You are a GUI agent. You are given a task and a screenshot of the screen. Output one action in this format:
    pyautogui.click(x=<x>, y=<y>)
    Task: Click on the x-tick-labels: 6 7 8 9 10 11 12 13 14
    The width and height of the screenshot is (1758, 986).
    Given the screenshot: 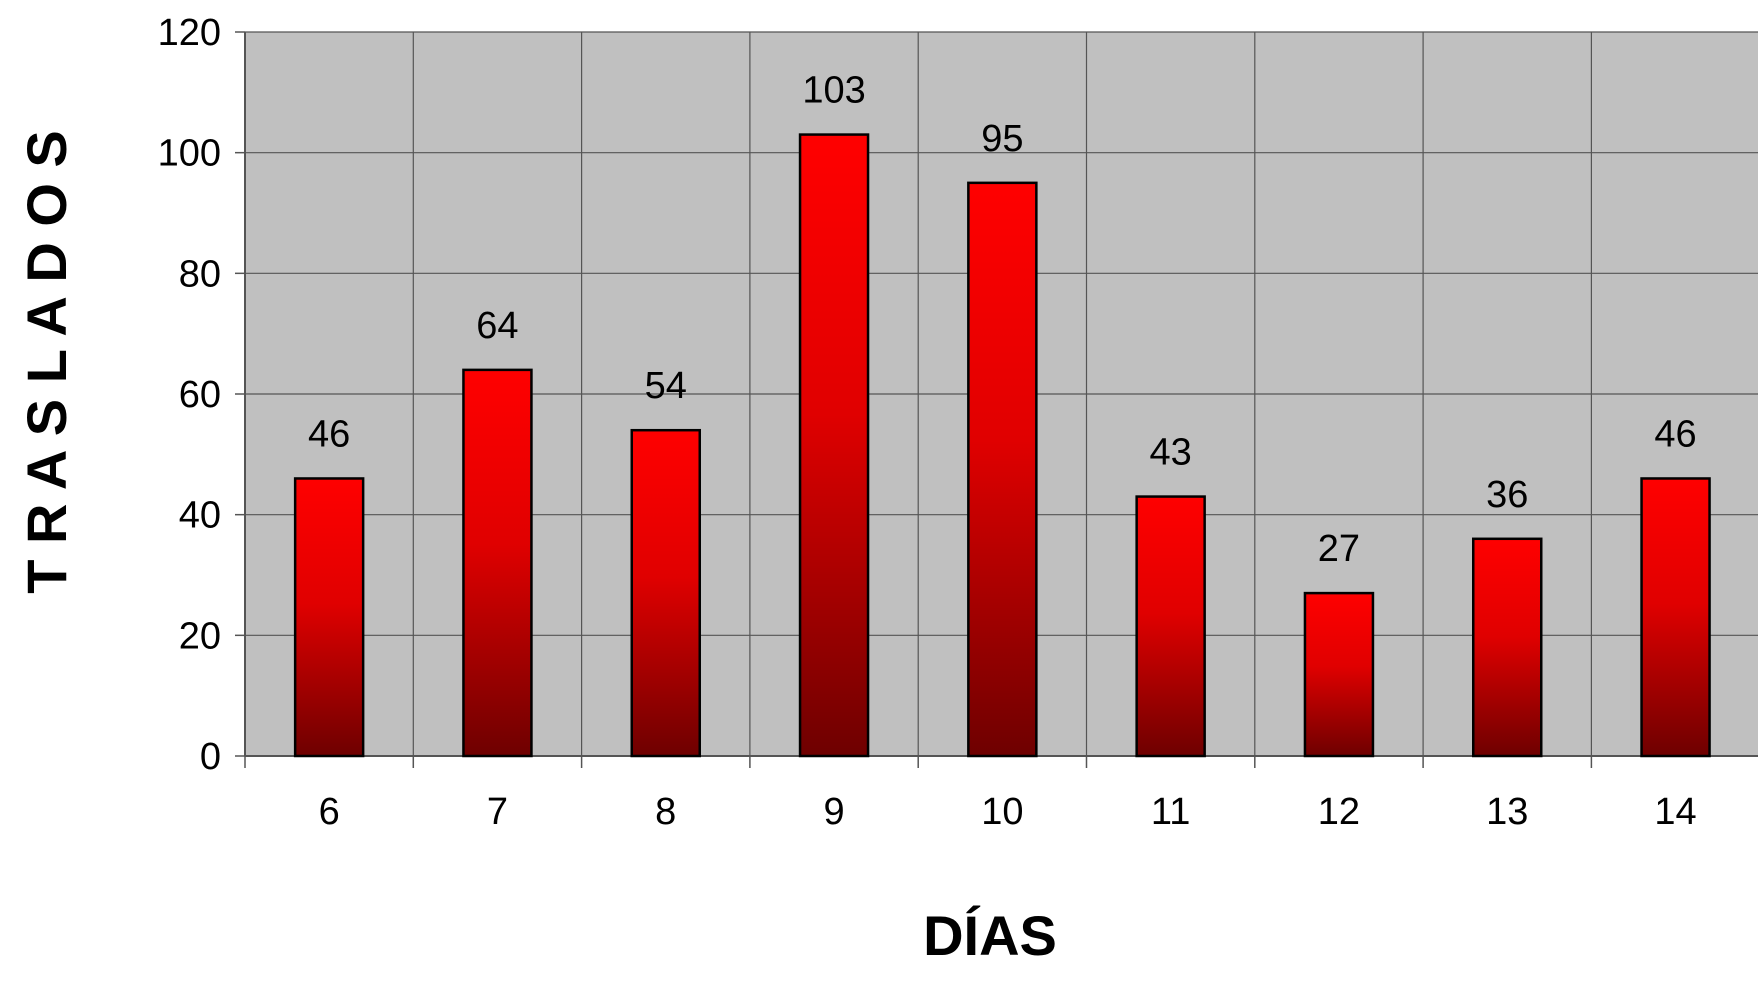 What is the action you would take?
    pyautogui.click(x=1008, y=812)
    